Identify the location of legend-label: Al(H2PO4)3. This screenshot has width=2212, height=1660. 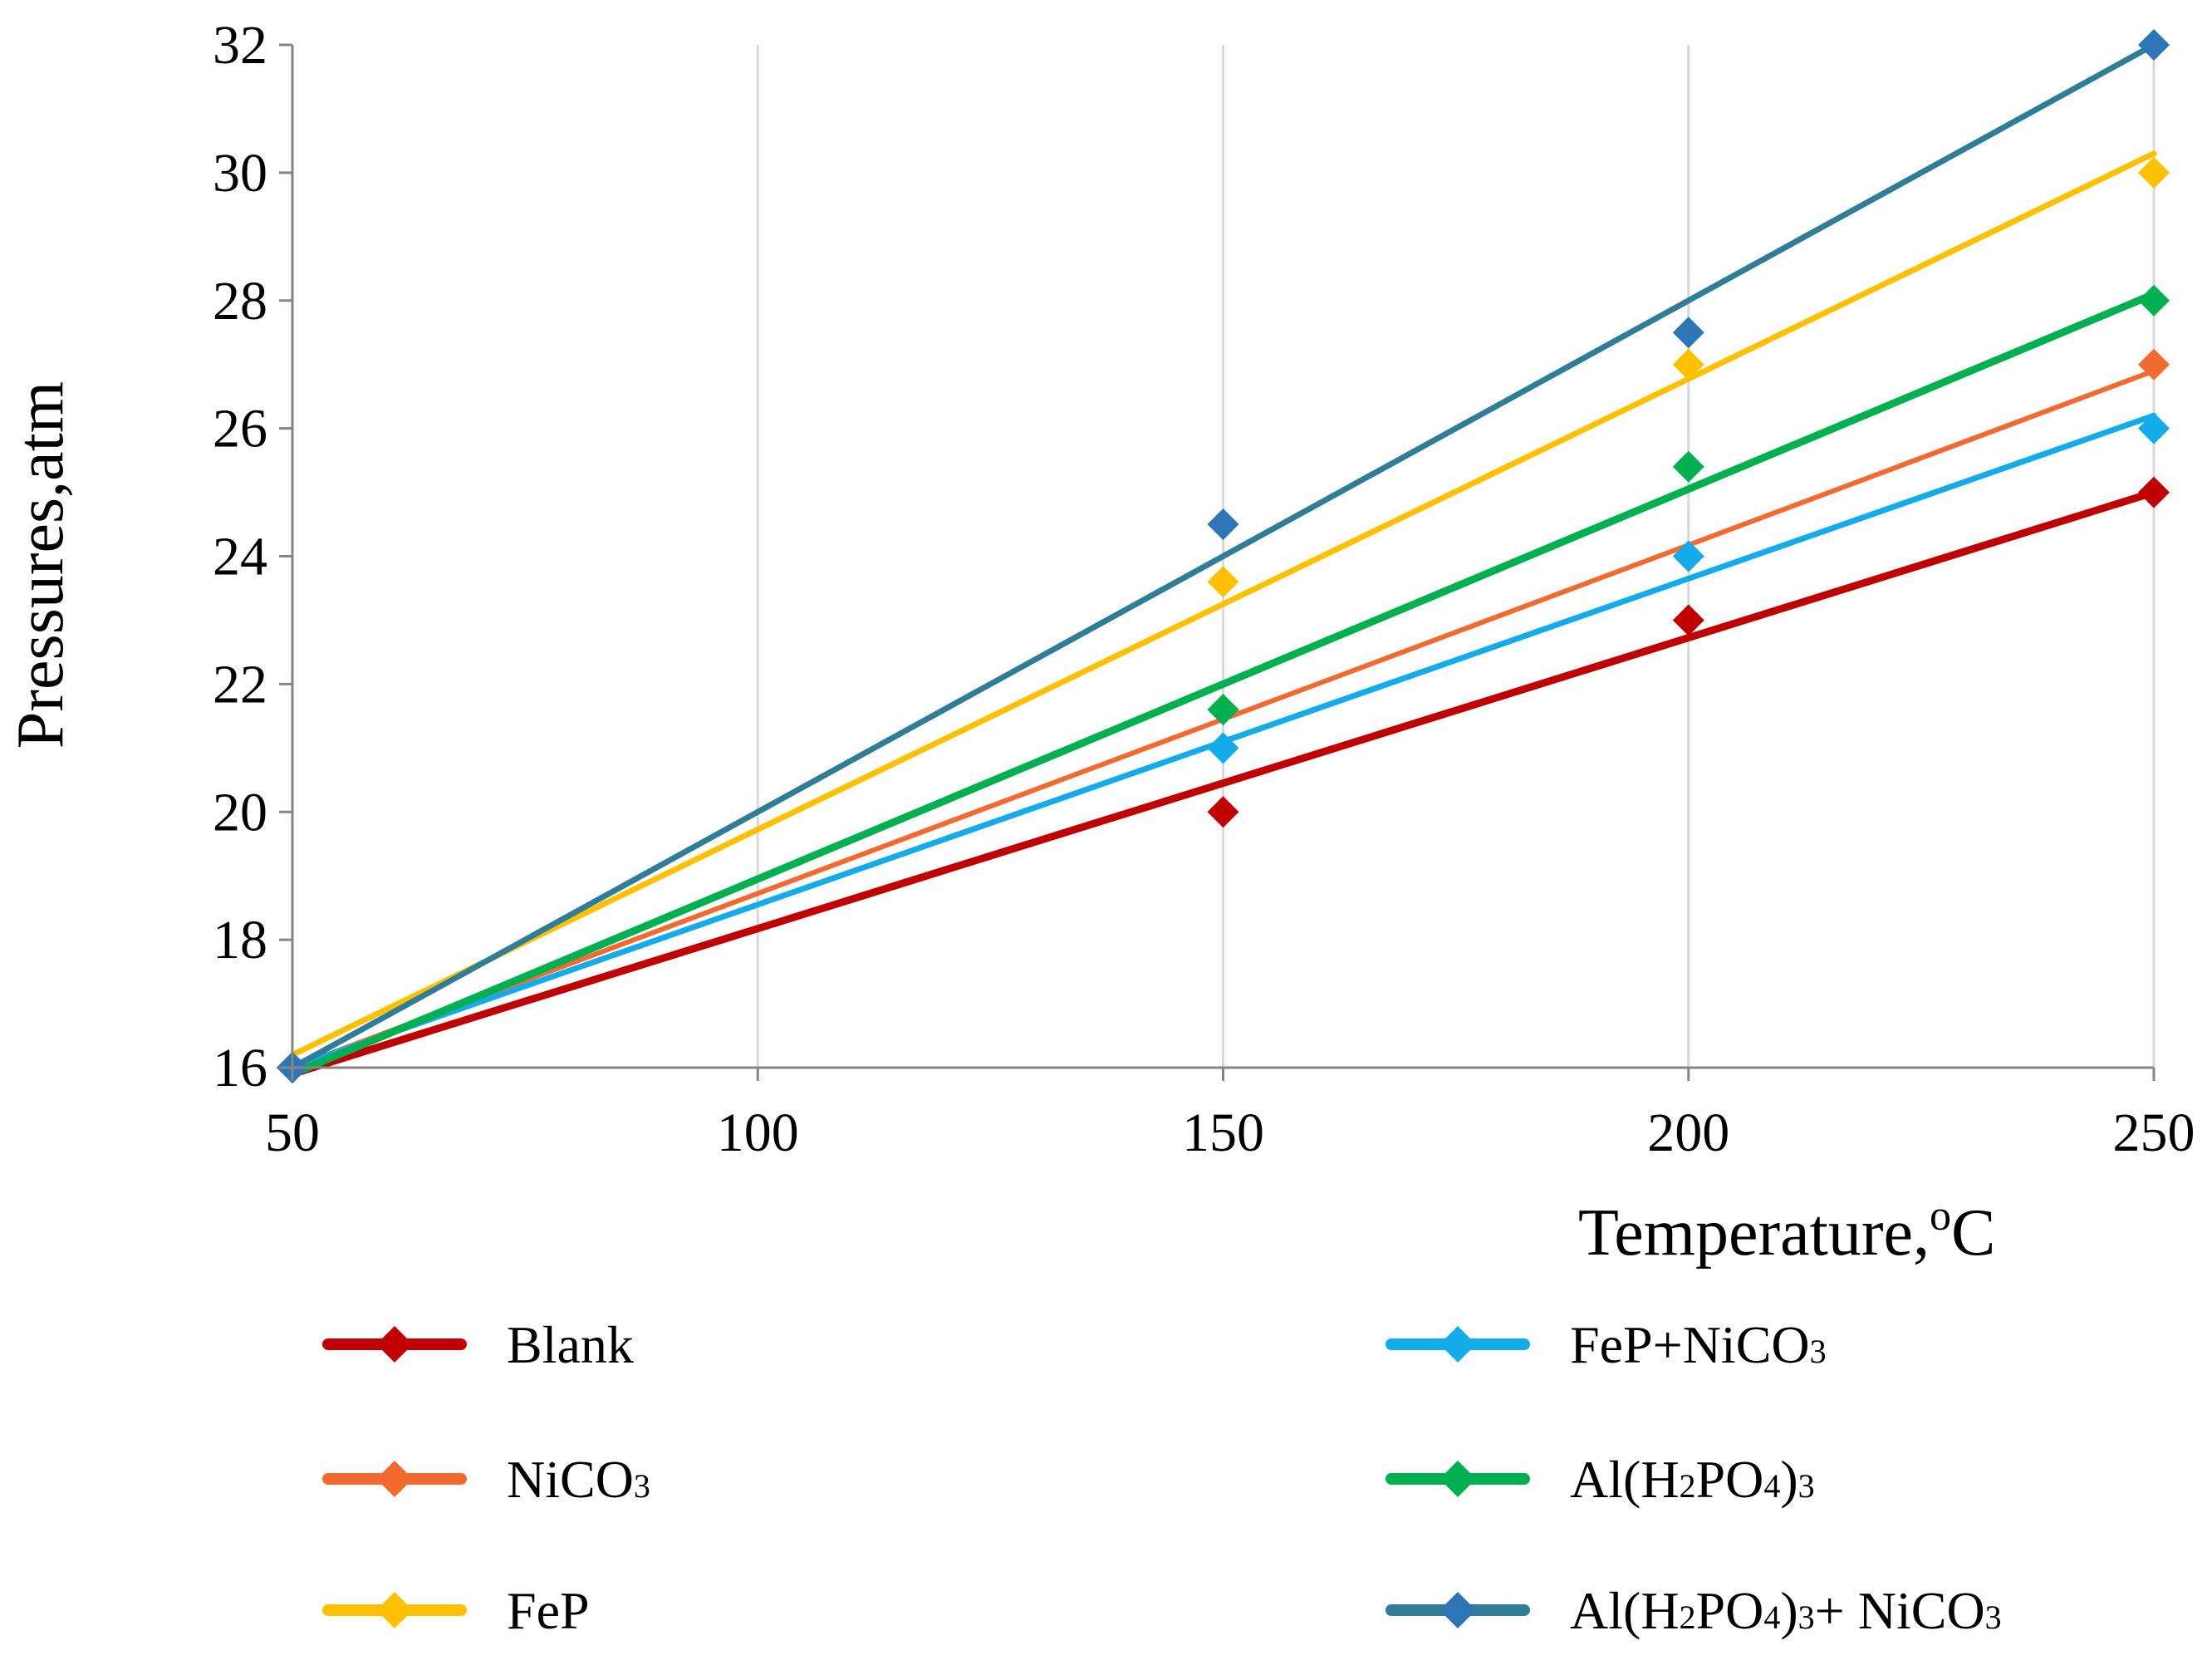
(1692, 1479).